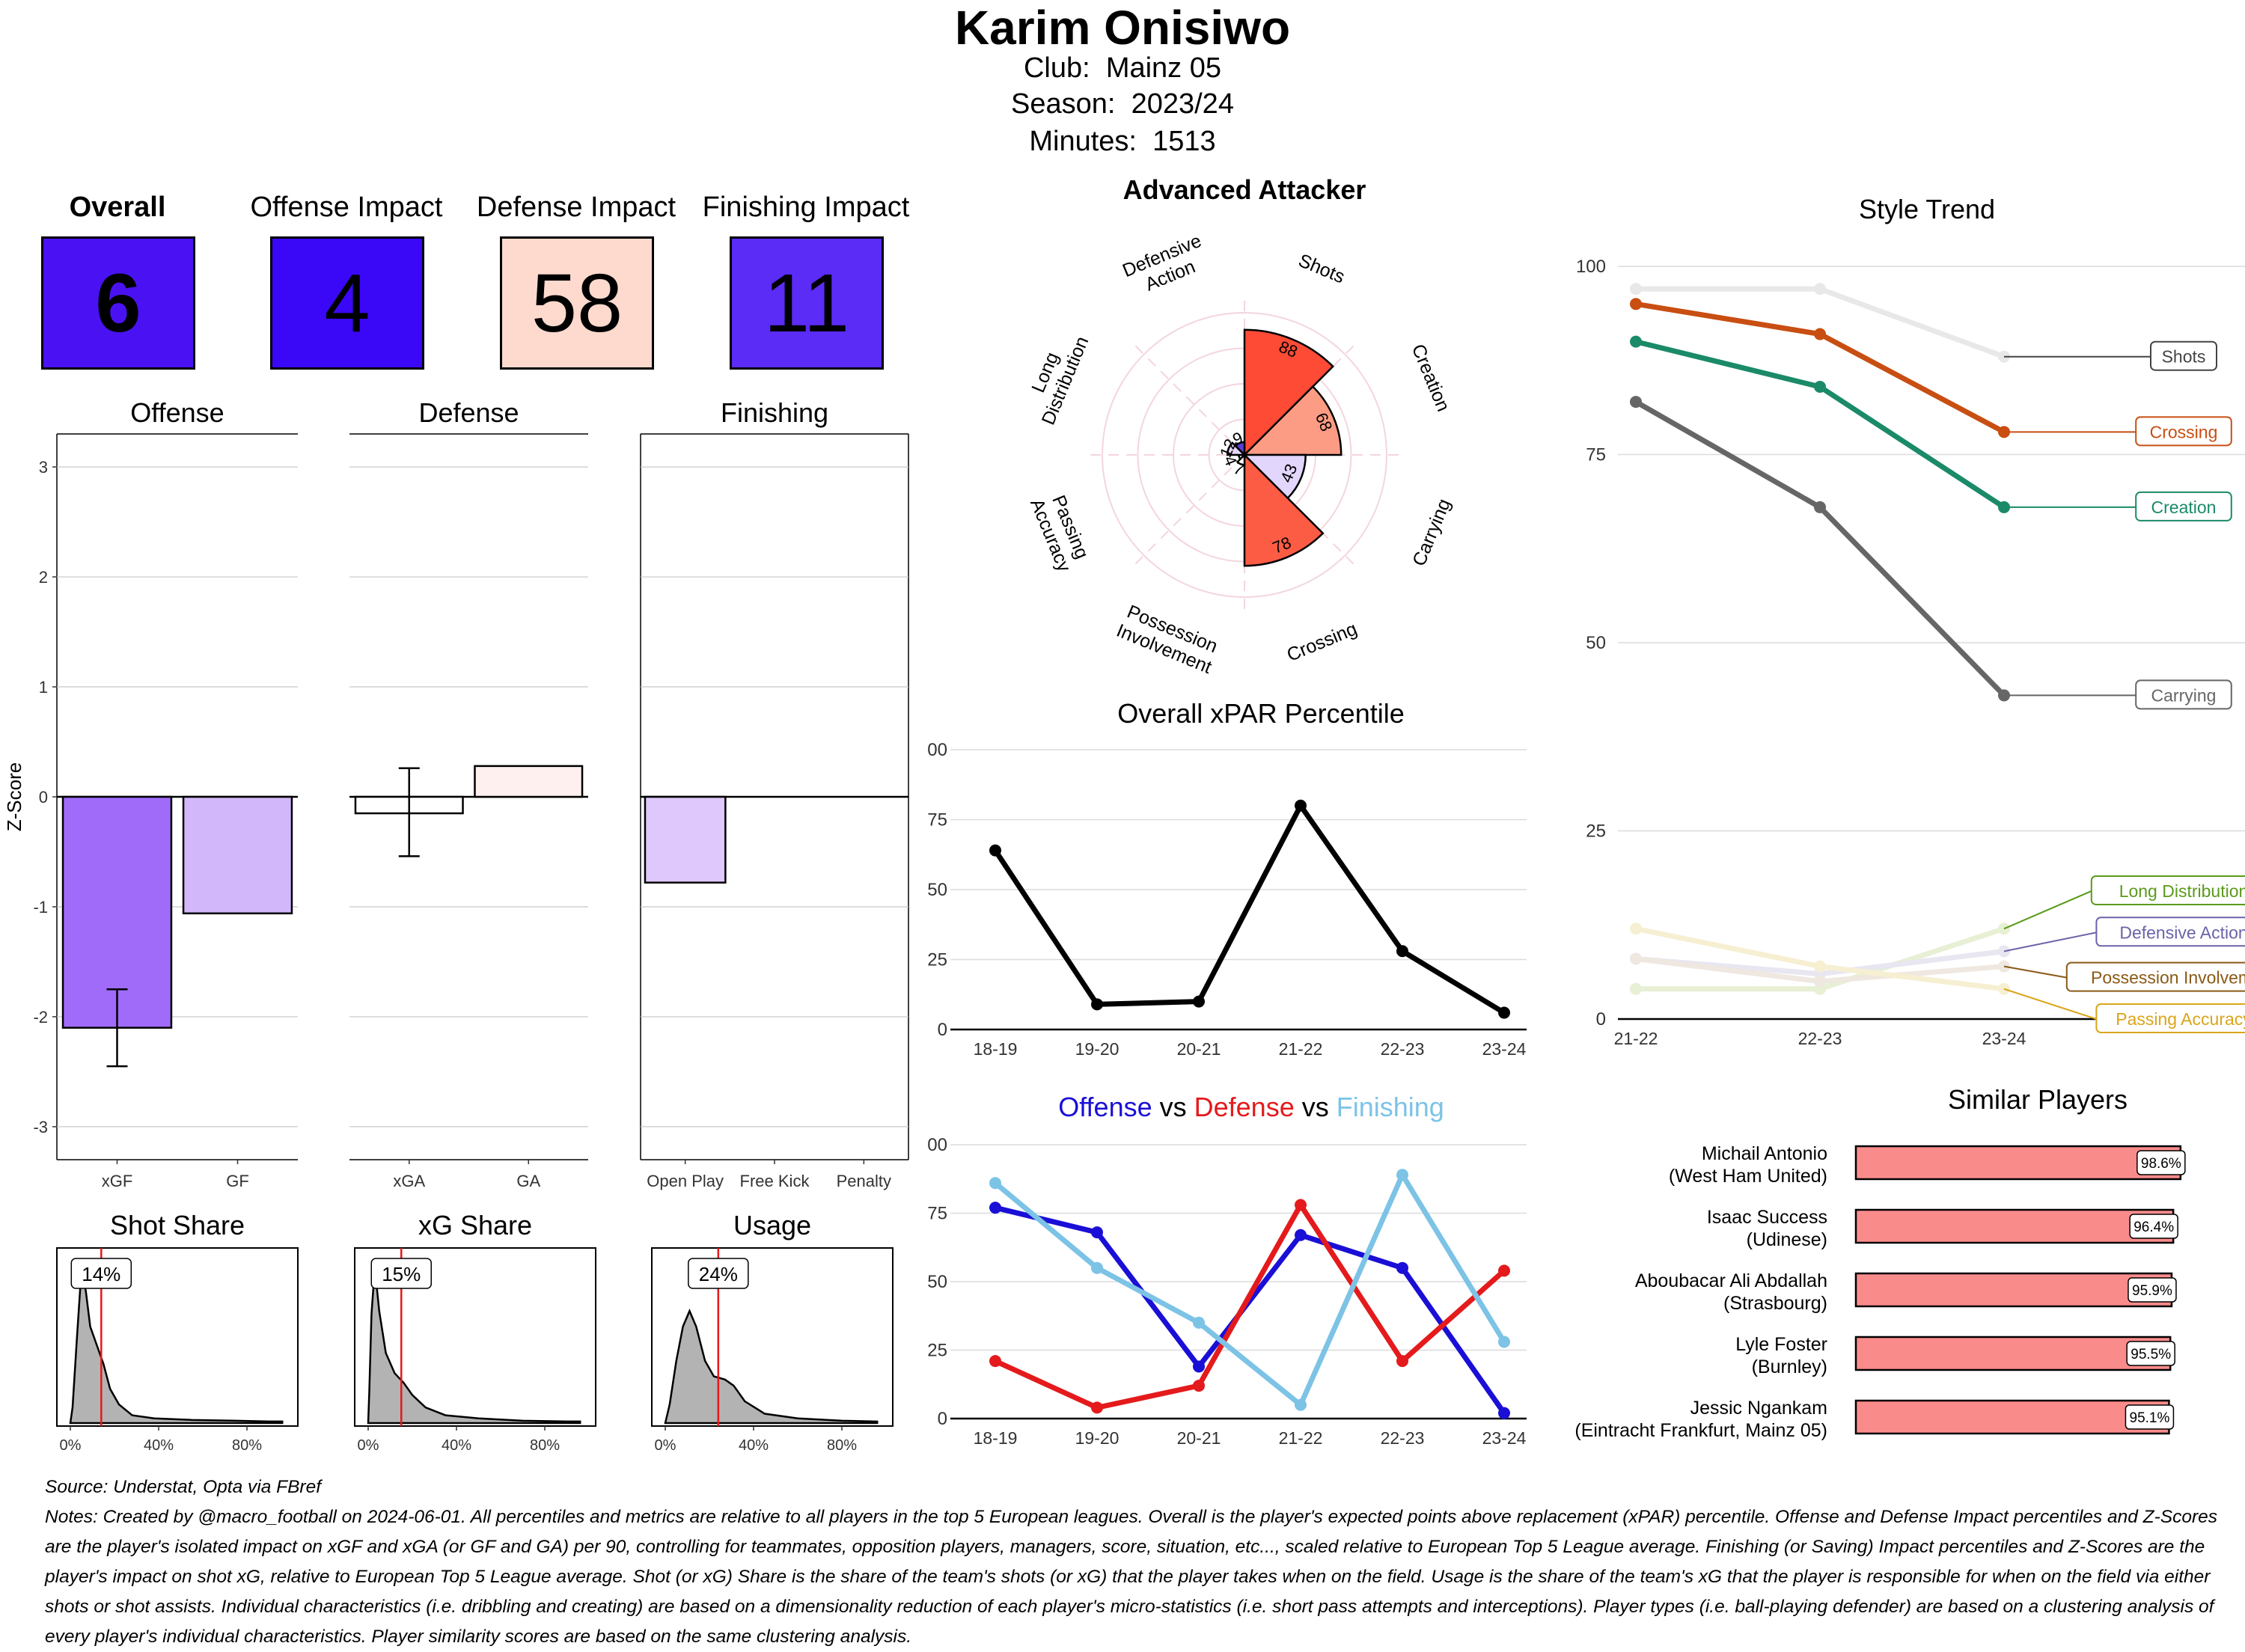 The image size is (2245, 1652). Describe the element at coordinates (2013, 1353) in the screenshot. I see `similar-bar-lyle-foster` at that location.